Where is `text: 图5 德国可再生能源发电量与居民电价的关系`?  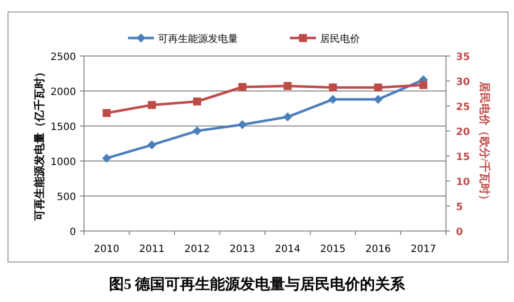
text: 图5 德国可再生能源发电量与居民电价的关系 is located at coordinates (257, 284).